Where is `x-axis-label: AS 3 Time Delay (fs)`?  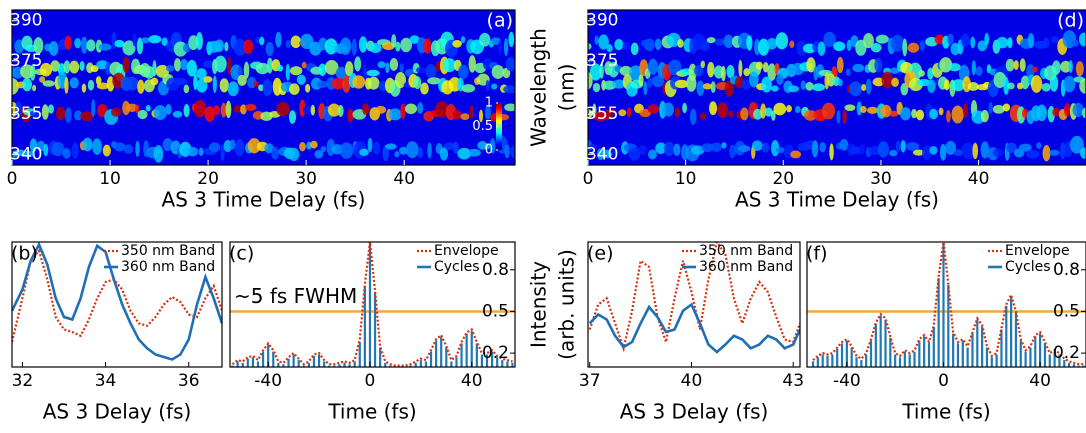 x-axis-label: AS 3 Time Delay (fs) is located at coordinates (264, 200).